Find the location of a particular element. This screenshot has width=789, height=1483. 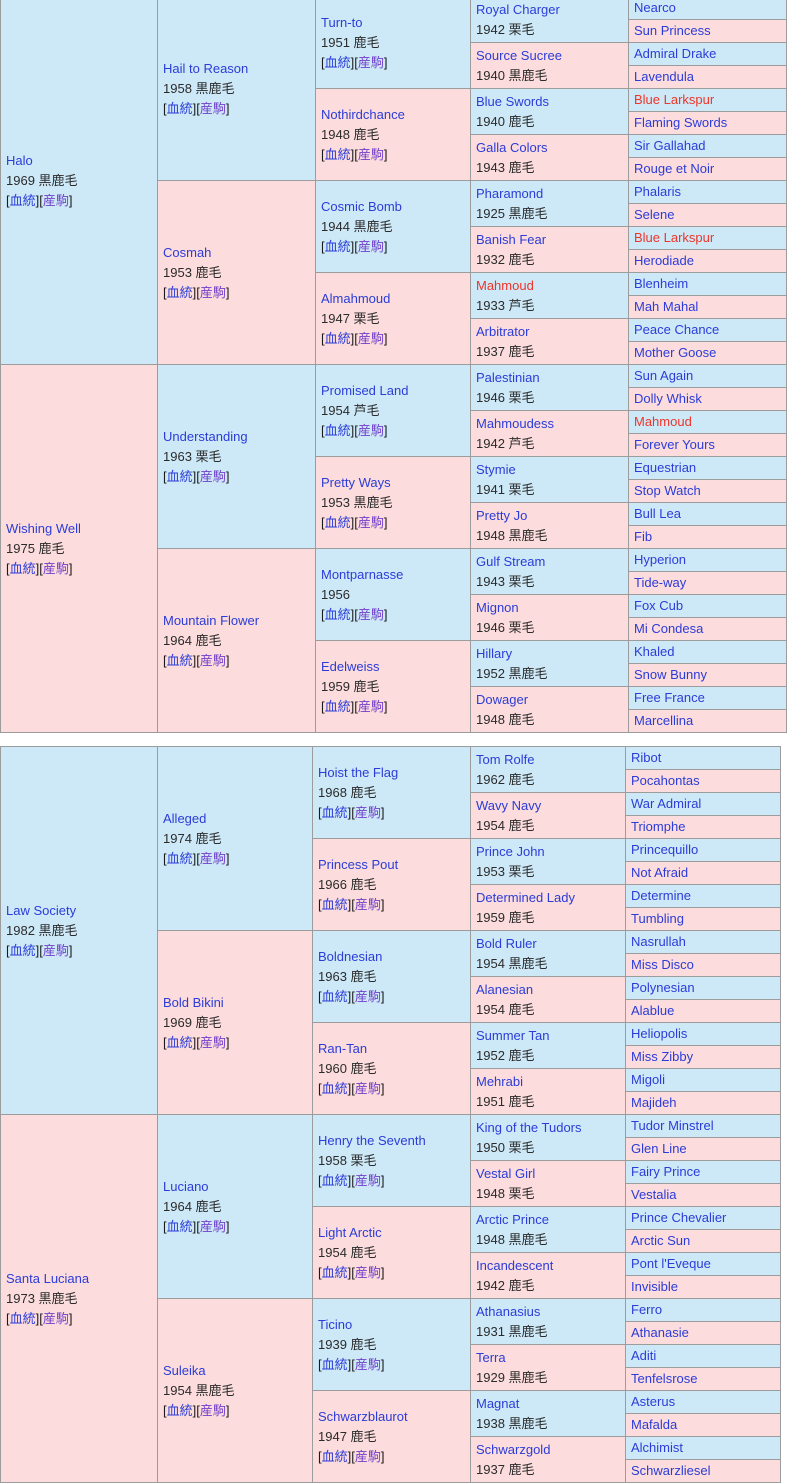

horse-name-link: Alchimist is located at coordinates (657, 1447).